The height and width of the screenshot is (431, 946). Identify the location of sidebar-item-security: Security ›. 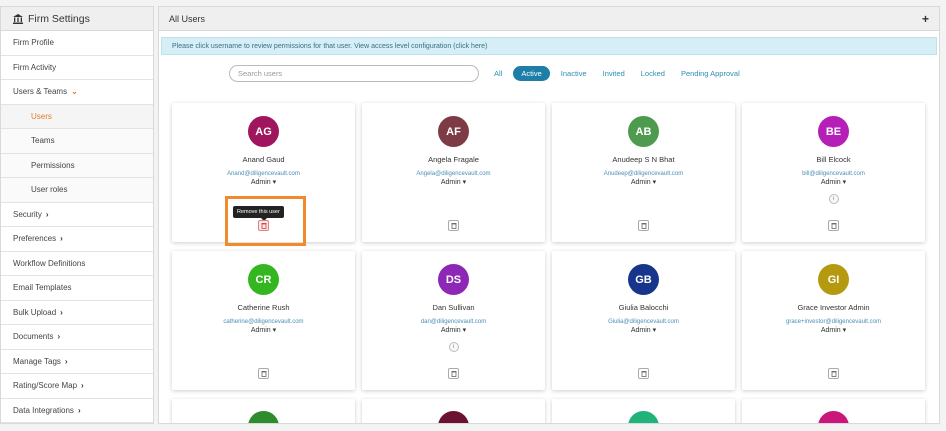
(77, 215).